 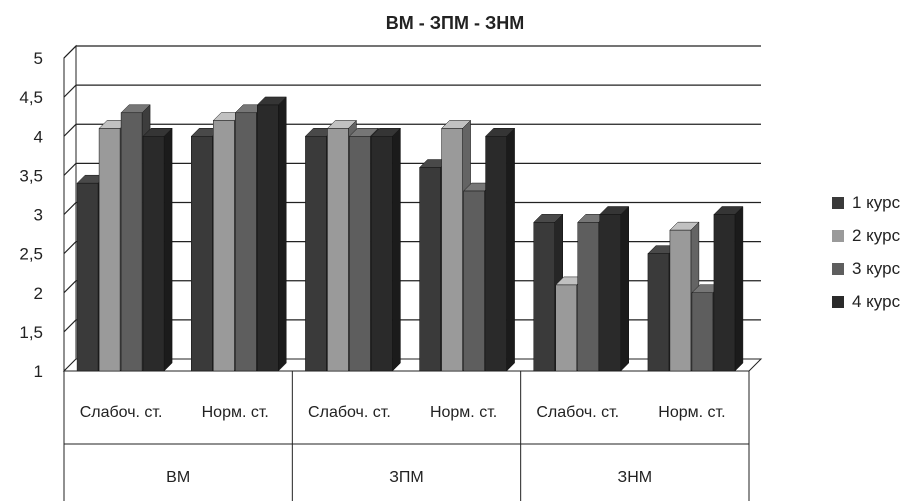 I want to click on y-tick-label: 2, so click(x=38, y=293).